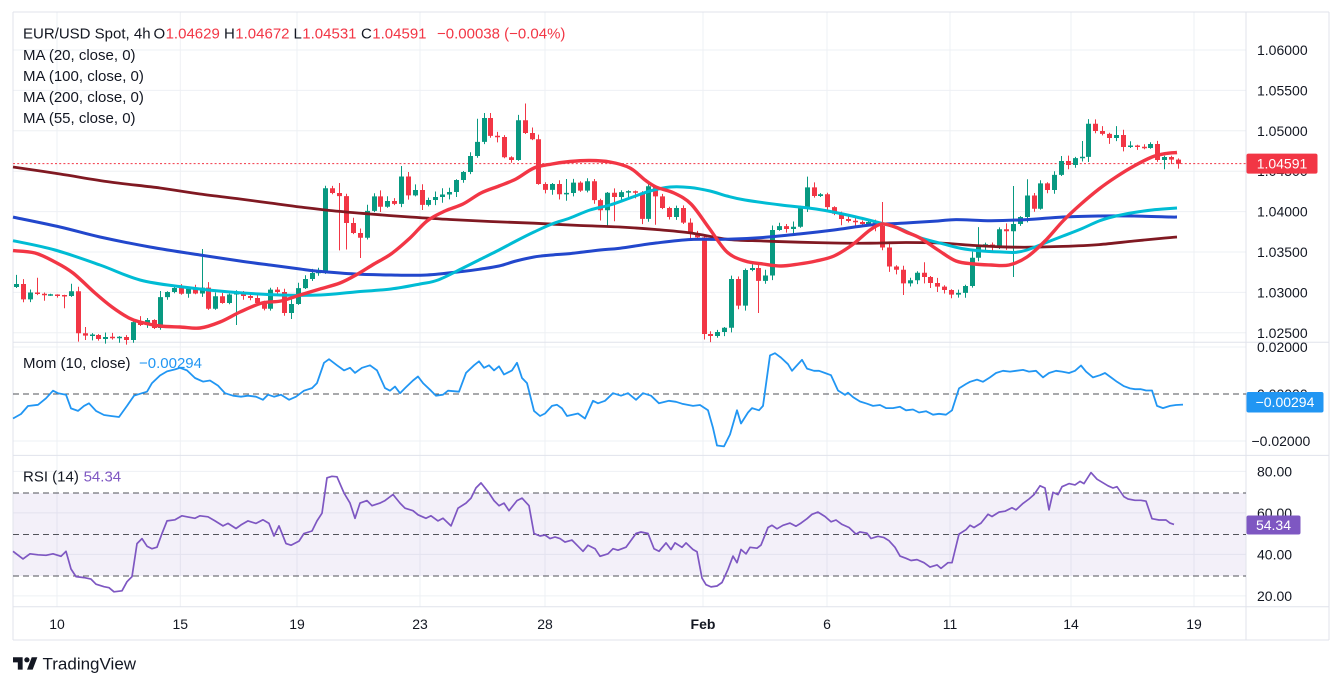 The width and height of the screenshot is (1342, 686). What do you see at coordinates (1282, 131) in the screenshot?
I see `svg-text: 1.05000` at bounding box center [1282, 131].